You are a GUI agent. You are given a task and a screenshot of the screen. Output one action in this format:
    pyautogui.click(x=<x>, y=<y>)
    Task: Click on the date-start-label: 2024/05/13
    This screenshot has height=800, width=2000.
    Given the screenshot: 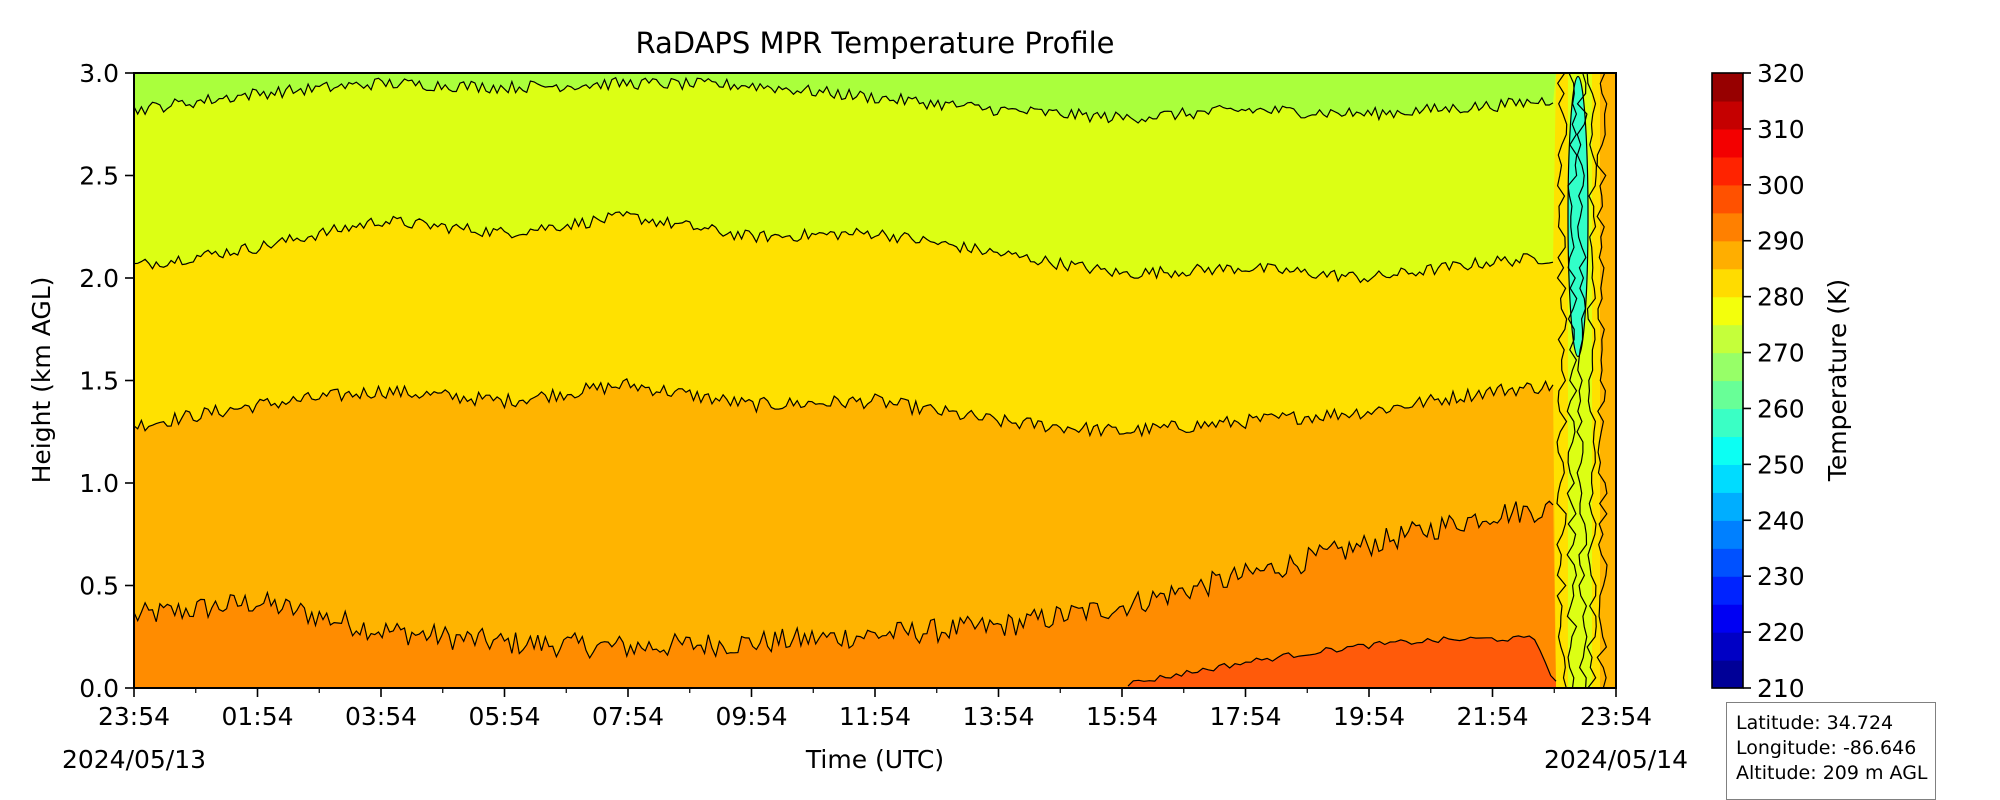 What is the action you would take?
    pyautogui.click(x=134, y=759)
    